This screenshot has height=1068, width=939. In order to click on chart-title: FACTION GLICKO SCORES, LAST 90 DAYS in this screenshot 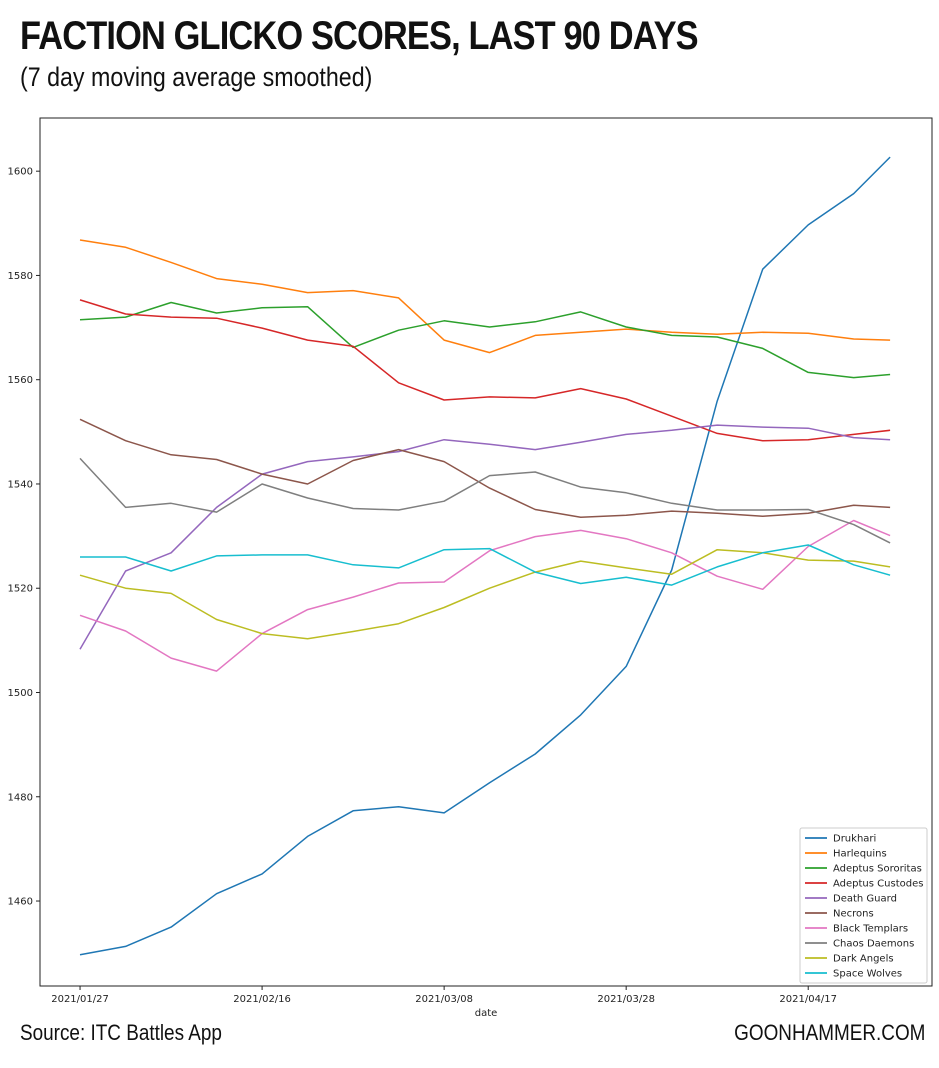, I will do `click(359, 36)`.